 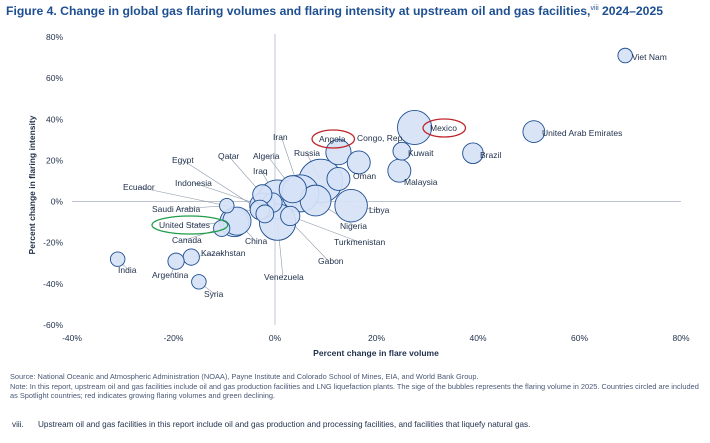 I want to click on point-label: Nigeria, so click(x=353, y=226).